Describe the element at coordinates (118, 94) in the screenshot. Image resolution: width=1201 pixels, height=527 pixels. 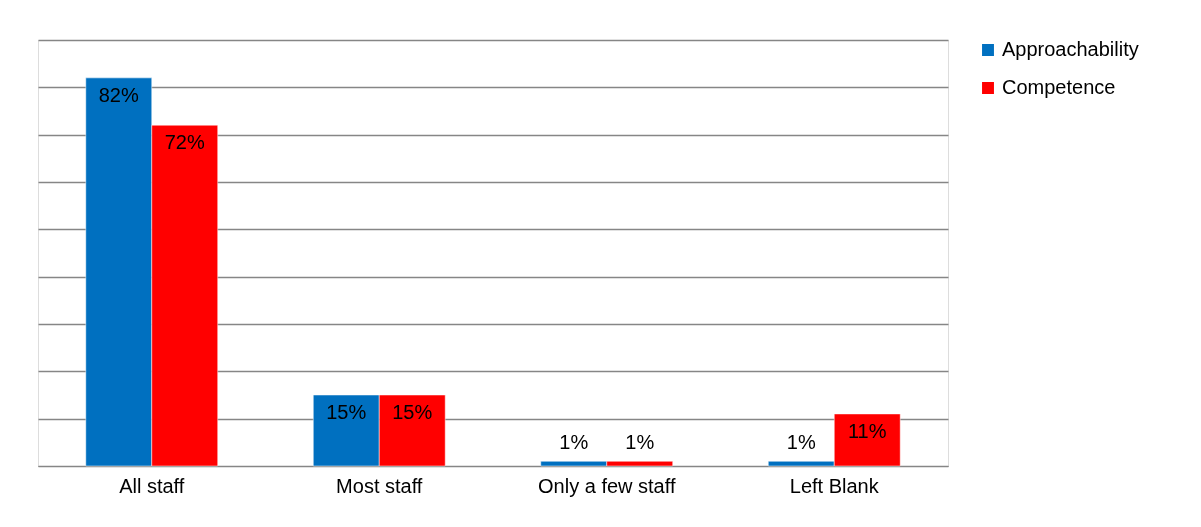
I see `data-label: 82%` at that location.